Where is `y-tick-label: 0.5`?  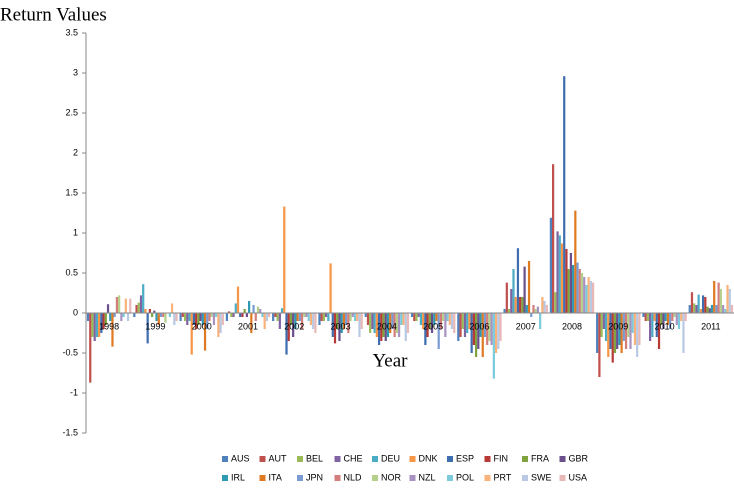 y-tick-label: 0.5 is located at coordinates (71, 272).